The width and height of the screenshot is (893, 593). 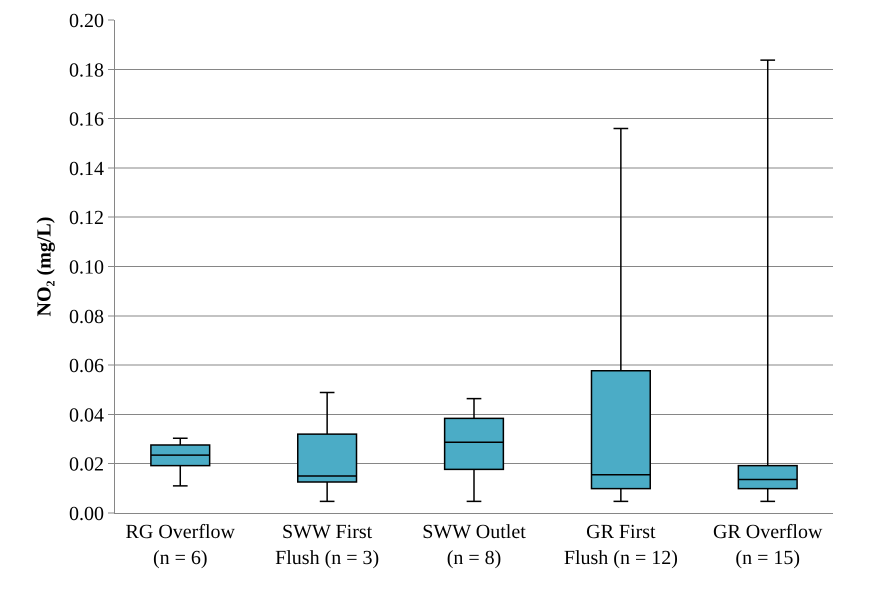 I want to click on y-tick-label: 0.14, so click(x=86, y=169).